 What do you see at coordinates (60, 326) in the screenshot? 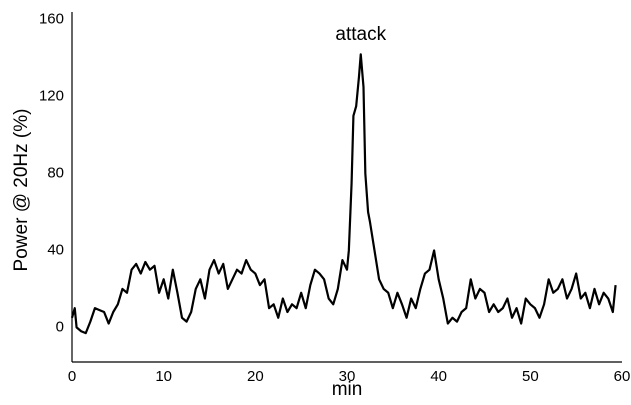
I see `y-tick-label: 0` at bounding box center [60, 326].